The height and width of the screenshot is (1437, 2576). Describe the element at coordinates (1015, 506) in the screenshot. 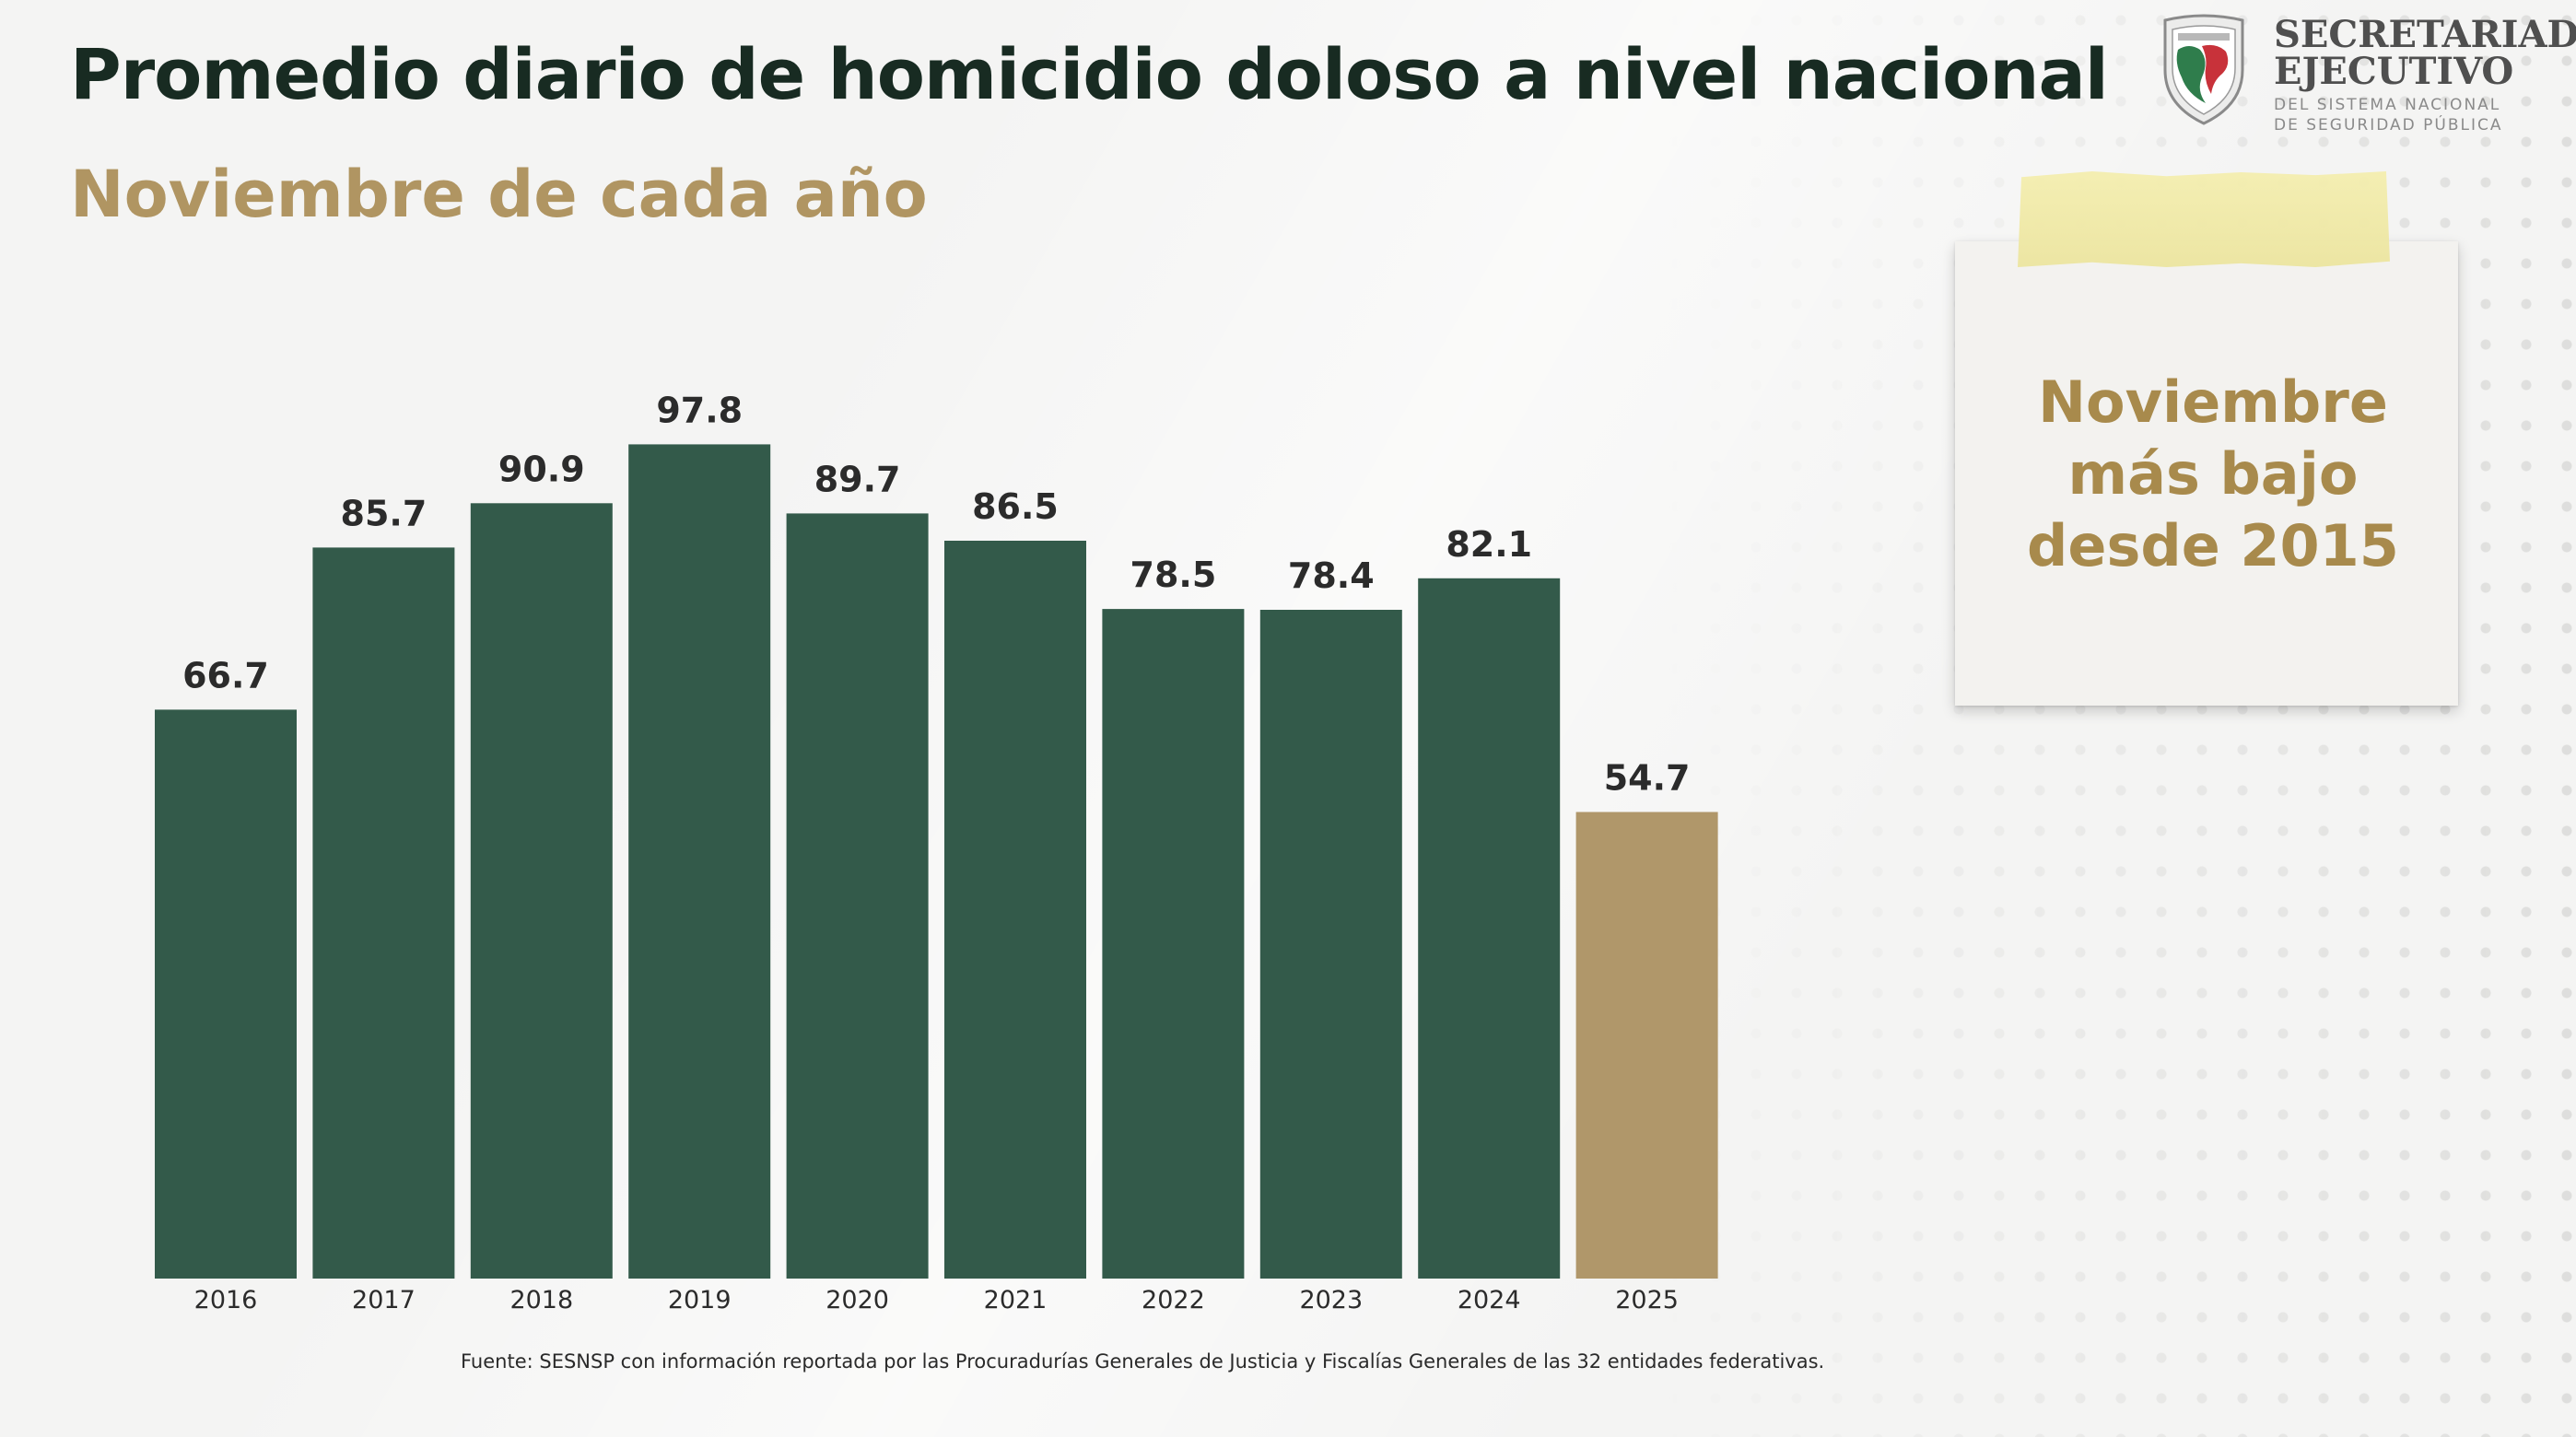

I see `value-label-2021: 86.5` at that location.